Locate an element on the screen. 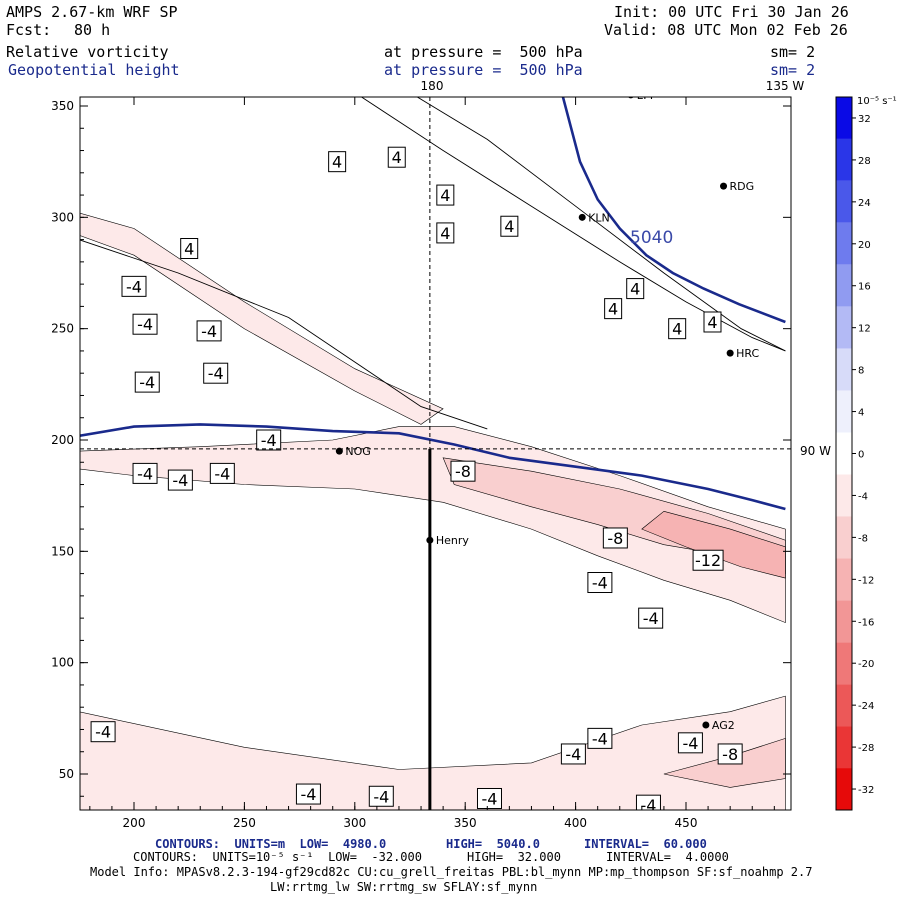  footer-vort-low: CONTOURS: UNITS=10⁻⁵ s⁻¹ LOW= -32.000 is located at coordinates (277, 857).